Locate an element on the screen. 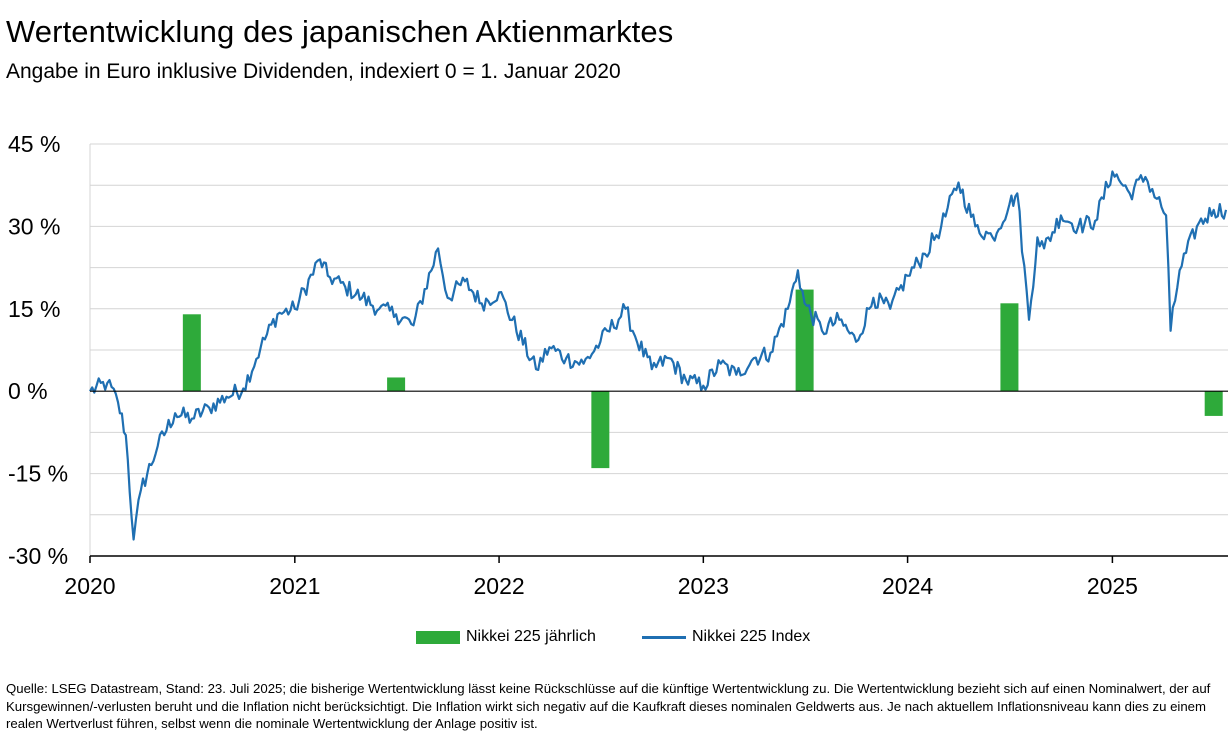 The image size is (1230, 736). x-tick-label: 2024 is located at coordinates (907, 586).